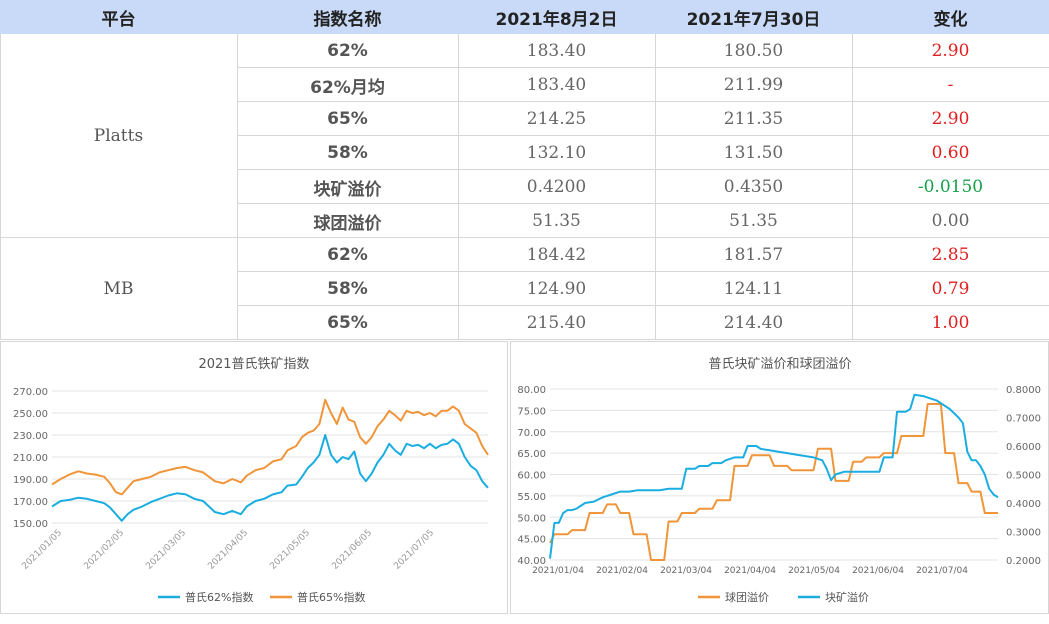  What do you see at coordinates (779, 364) in the screenshot?
I see `chart-title: 普氏块矿溢价和球团溢价` at bounding box center [779, 364].